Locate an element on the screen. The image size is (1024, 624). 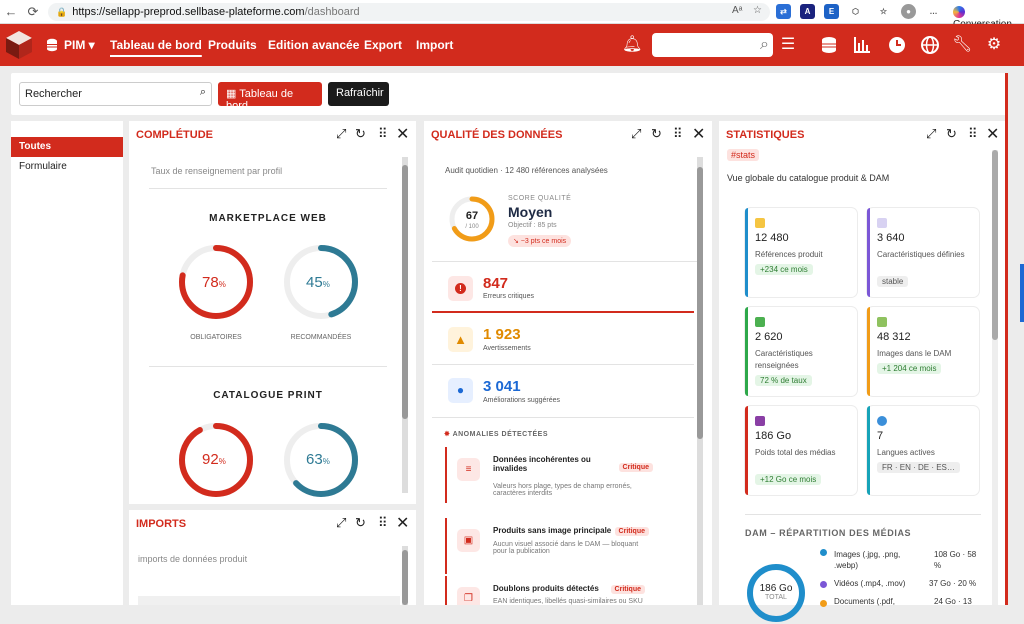
dashboard-toolbar: Rechercher ⌕ ▦ Tableau de bord Rafraîchir is located at coordinates (509, 94).